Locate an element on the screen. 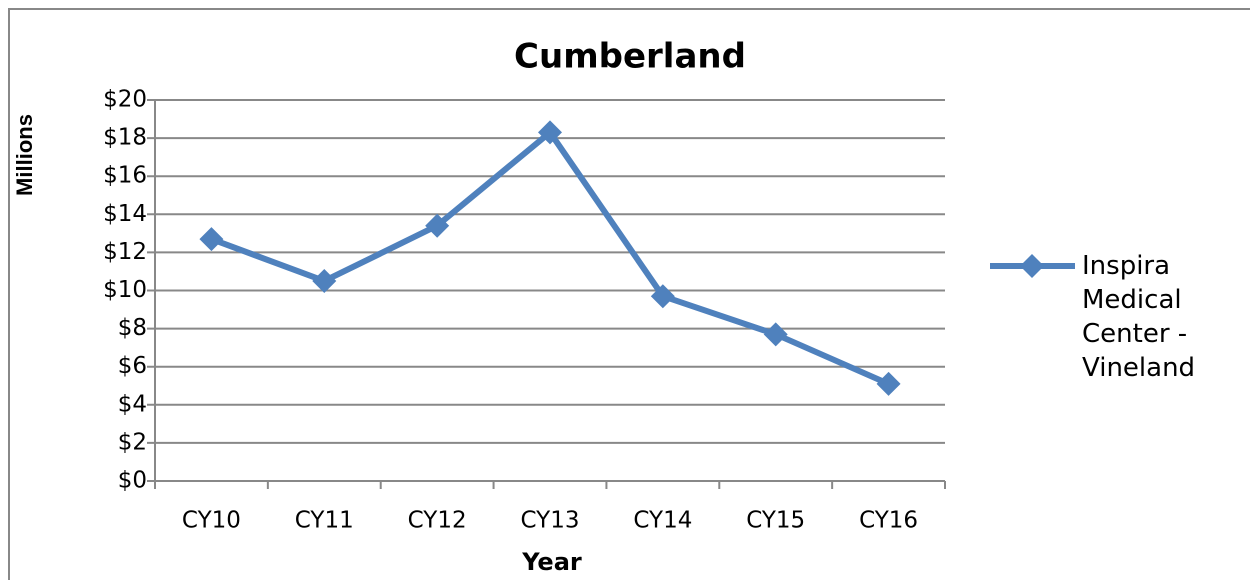 The height and width of the screenshot is (584, 1250). y-tick-label: $4 is located at coordinates (132, 404).